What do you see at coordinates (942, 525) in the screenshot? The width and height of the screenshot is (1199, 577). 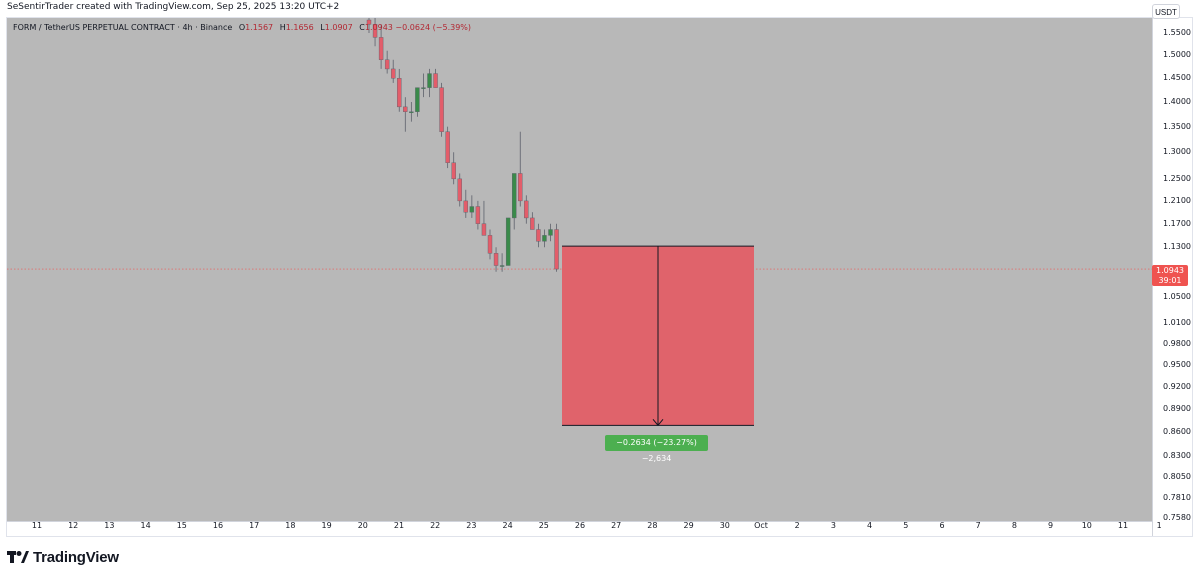 I see `time-tick-label: 6` at bounding box center [942, 525].